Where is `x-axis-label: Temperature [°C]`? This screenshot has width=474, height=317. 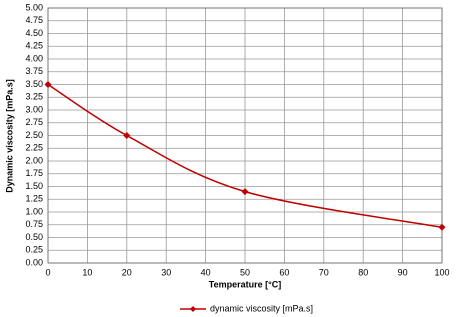 x-axis-label: Temperature [°C] is located at coordinates (245, 284).